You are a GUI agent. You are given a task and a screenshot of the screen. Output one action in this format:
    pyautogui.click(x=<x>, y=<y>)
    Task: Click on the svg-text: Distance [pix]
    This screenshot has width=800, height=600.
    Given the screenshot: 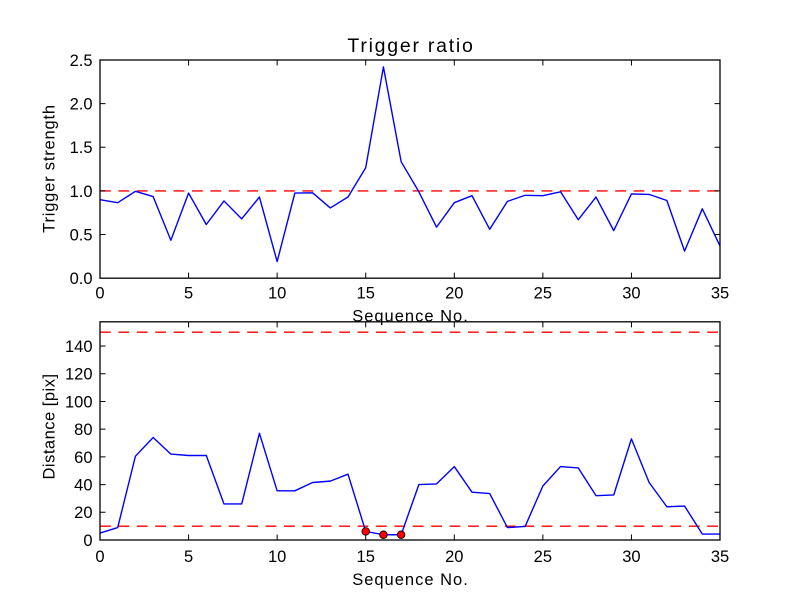 What is the action you would take?
    pyautogui.click(x=49, y=426)
    